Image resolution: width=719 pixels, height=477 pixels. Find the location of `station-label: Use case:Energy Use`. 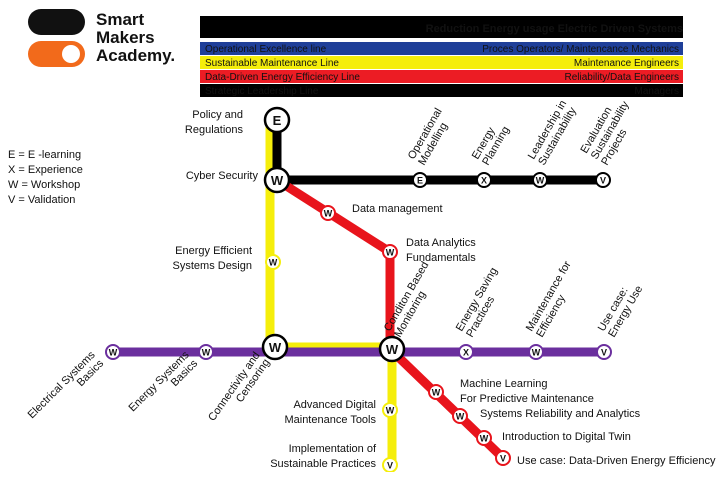

station-label: Use case:Energy Use is located at coordinates (621, 312).